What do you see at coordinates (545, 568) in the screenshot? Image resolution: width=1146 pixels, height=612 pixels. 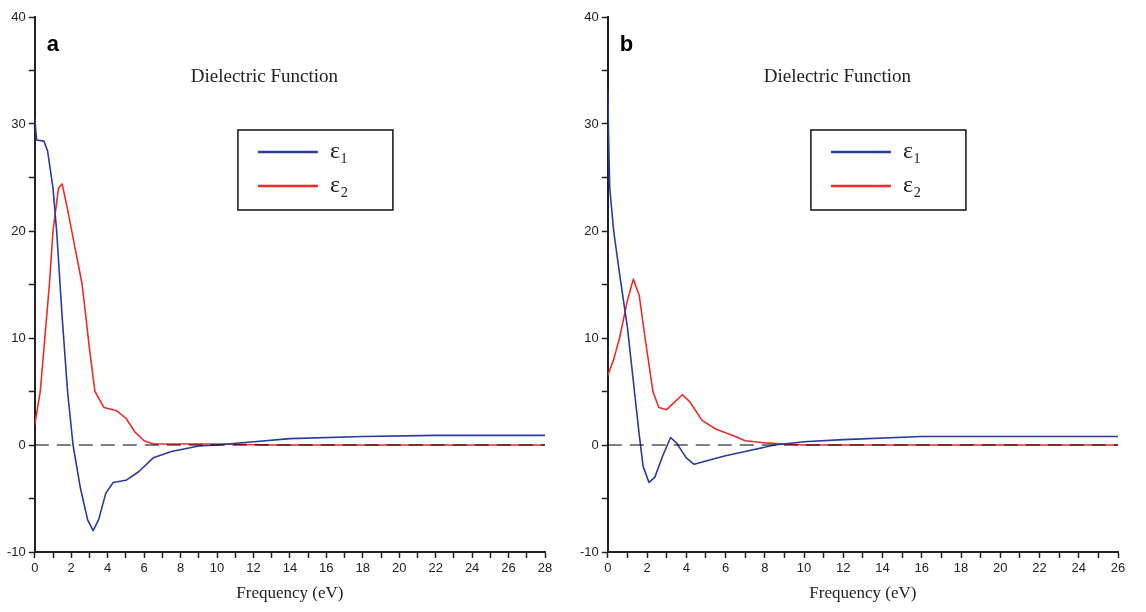 I see `x-tick-label: 28` at bounding box center [545, 568].